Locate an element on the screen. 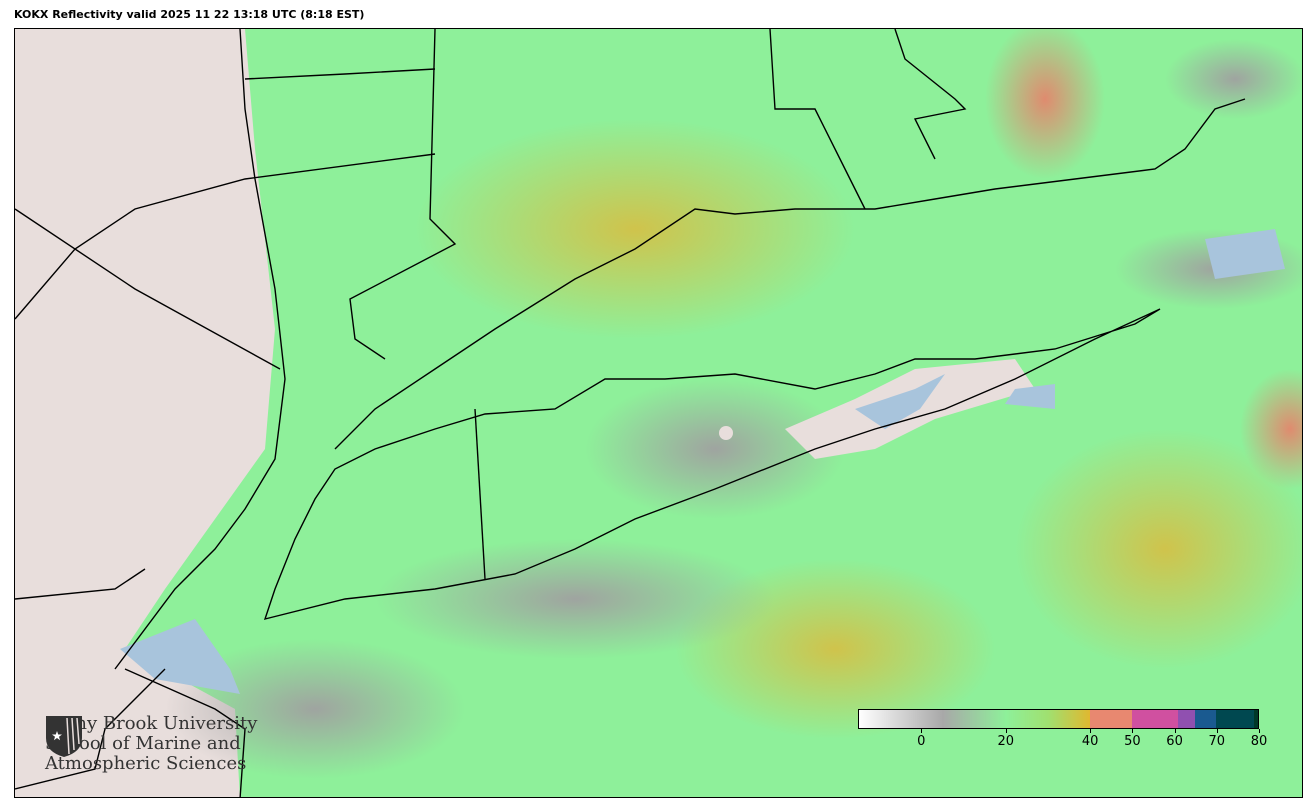  state-line-ny-ct is located at coordinates (403, 194).